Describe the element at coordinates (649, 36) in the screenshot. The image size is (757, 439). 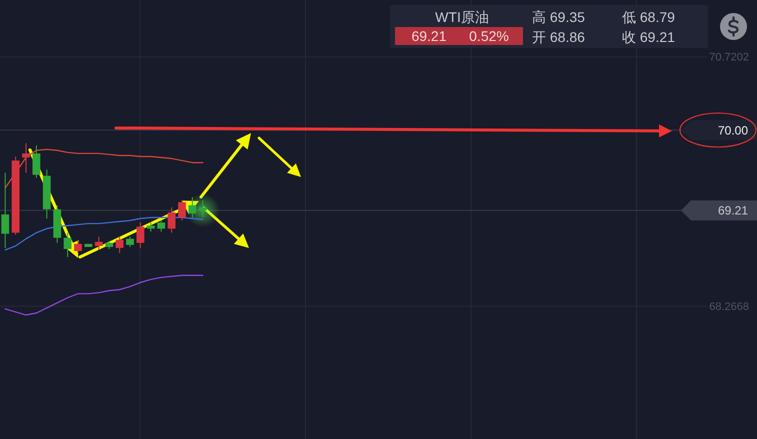
I see `annotation: 收 69.21` at that location.